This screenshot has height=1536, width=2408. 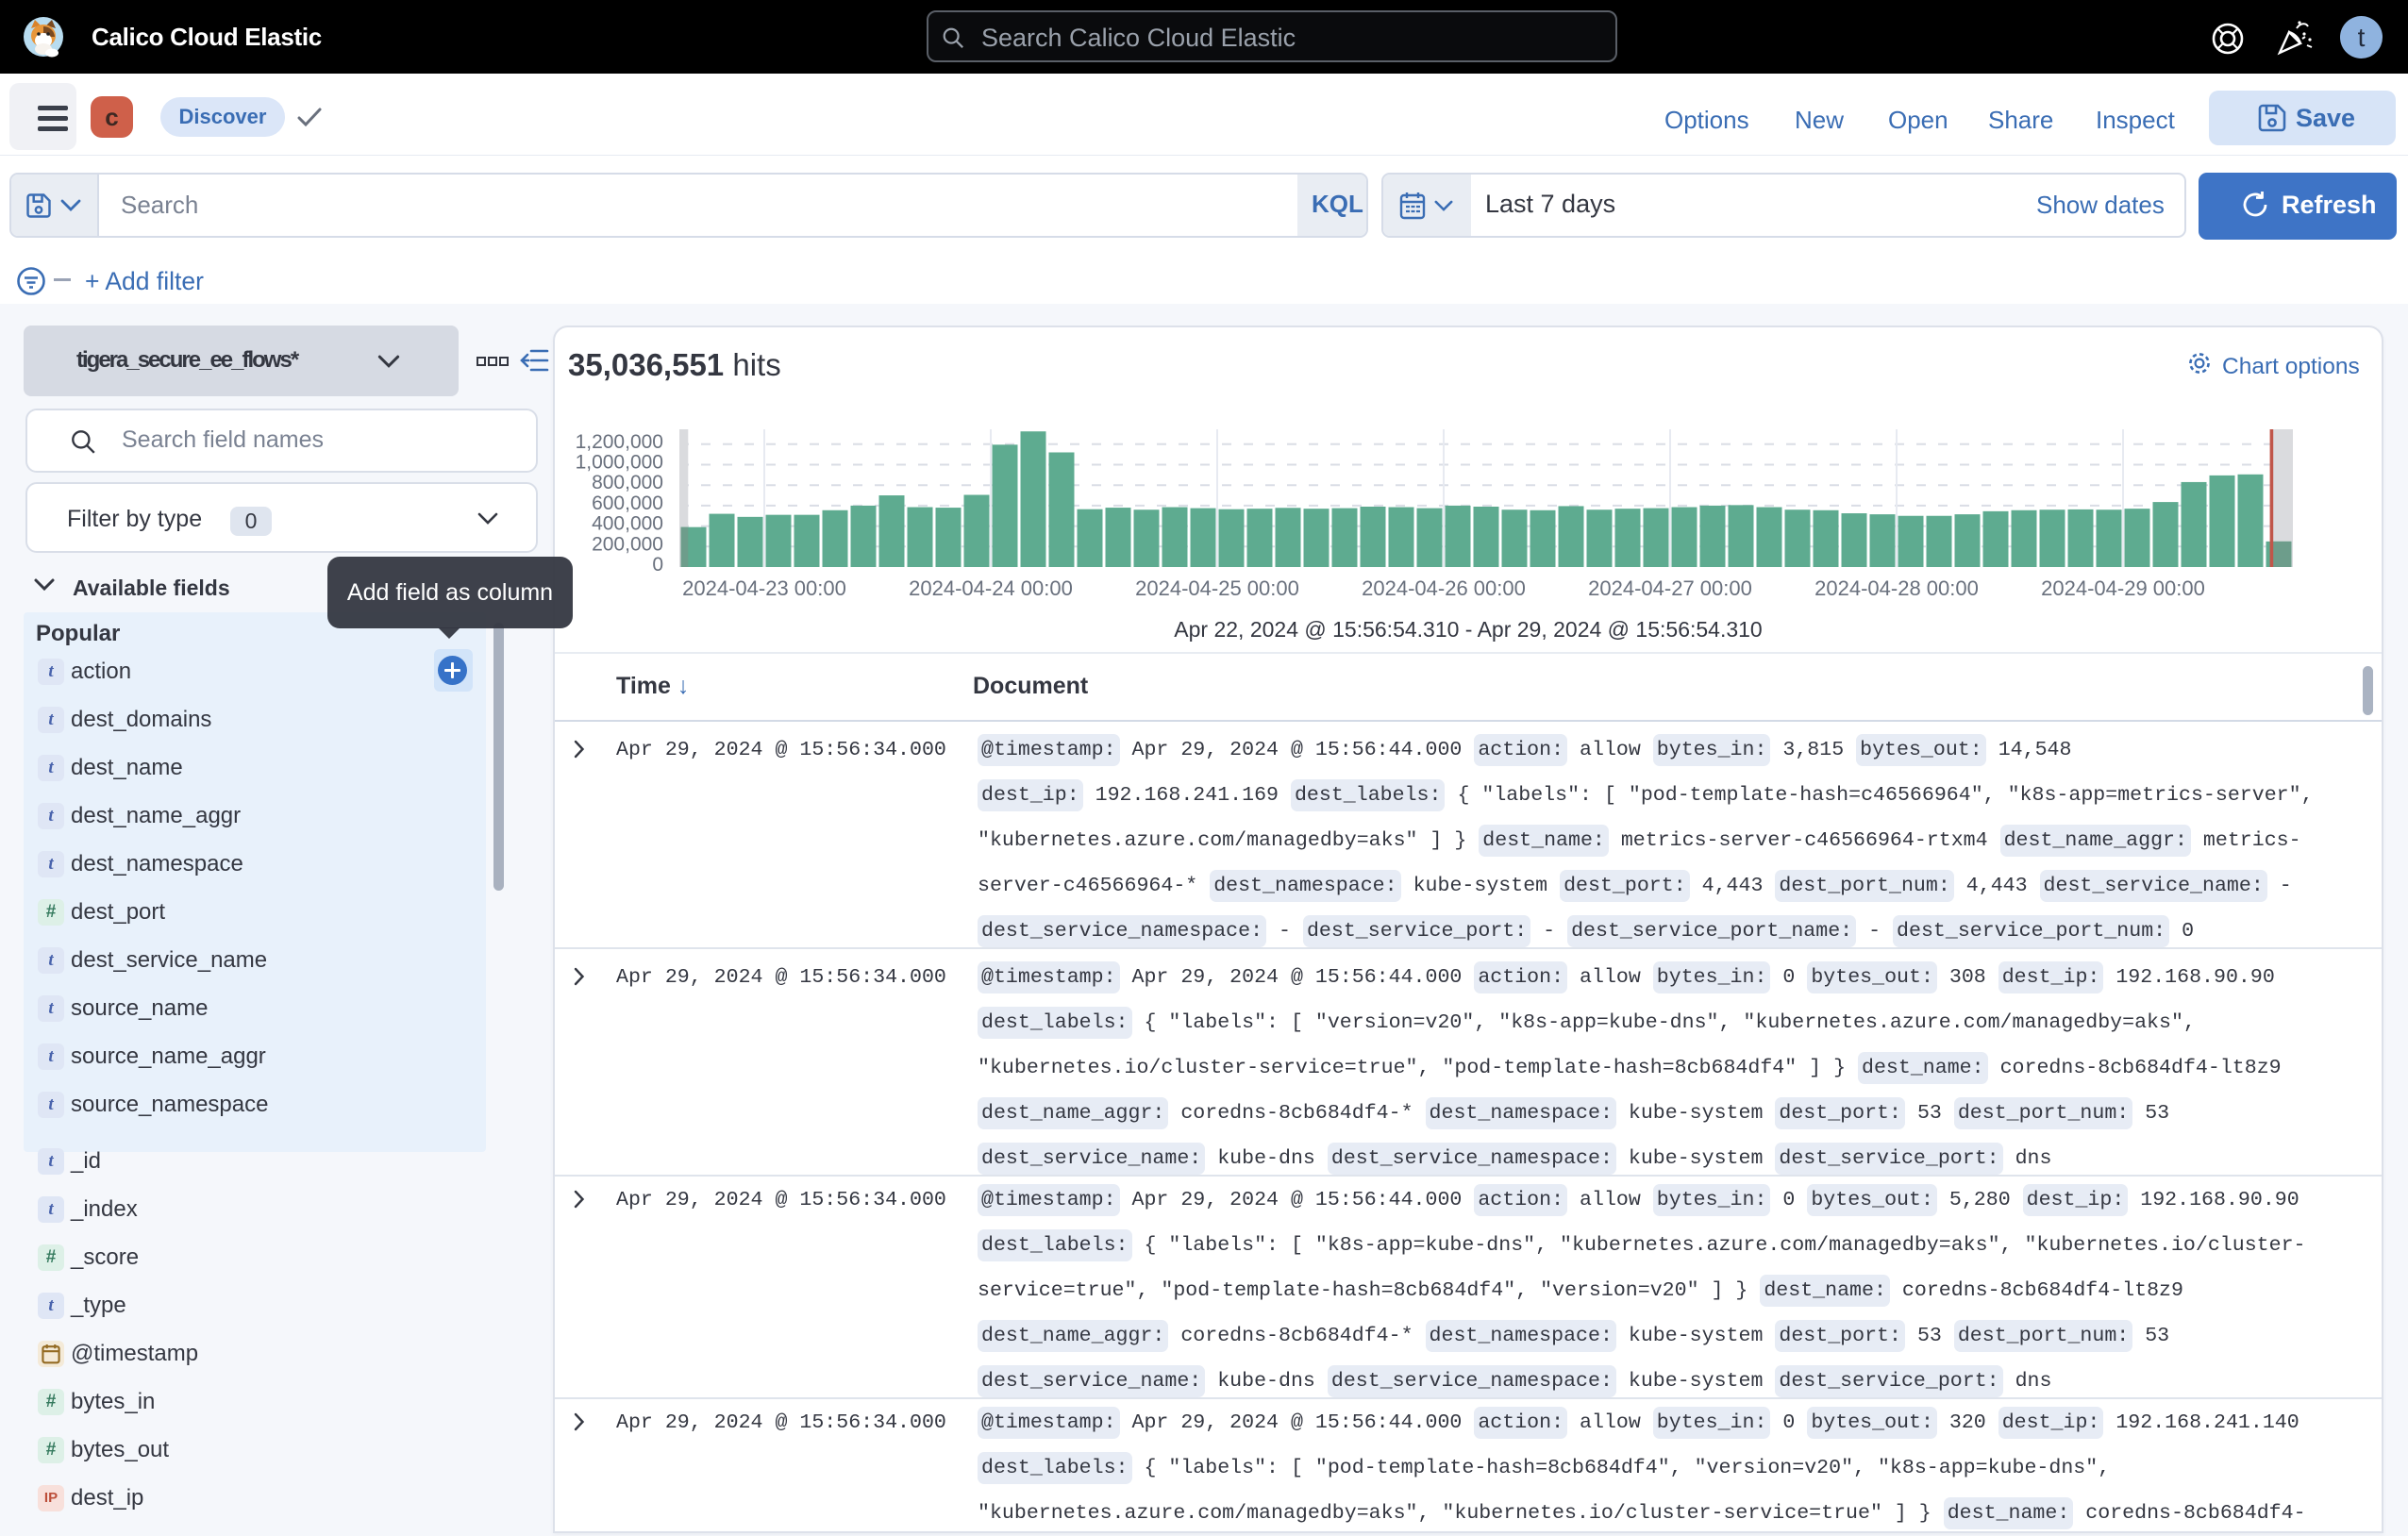 What do you see at coordinates (1217, 588) in the screenshot?
I see `svg-text: 2024-04-25 00:00` at bounding box center [1217, 588].